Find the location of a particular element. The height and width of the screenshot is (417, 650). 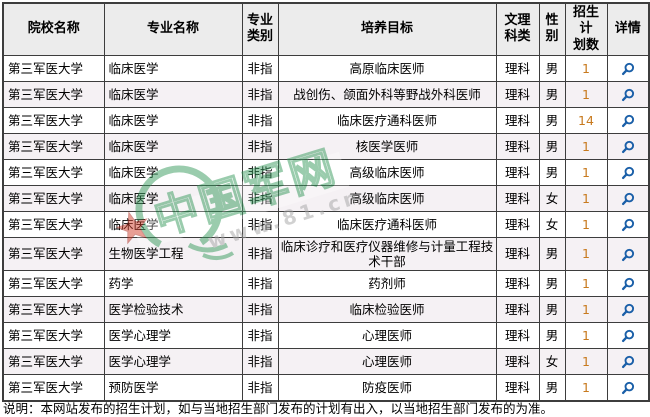

cell-major: 医学检验技术 is located at coordinates (173, 309).